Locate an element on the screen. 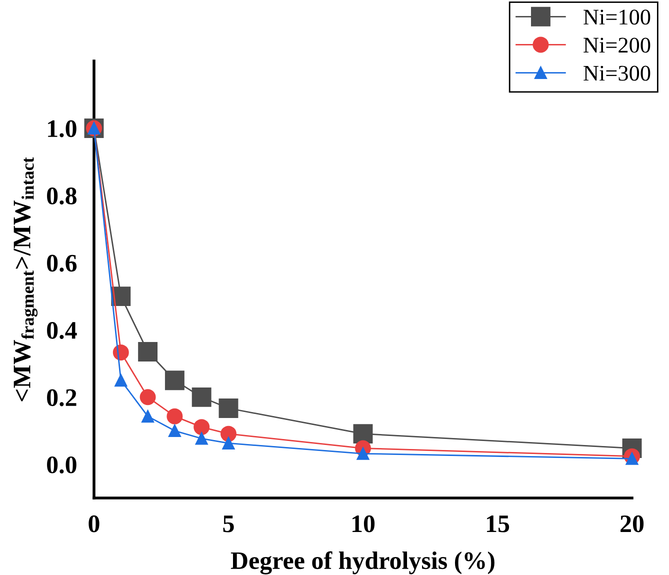 The height and width of the screenshot is (575, 669). x-tick-label: 20 is located at coordinates (632, 523).